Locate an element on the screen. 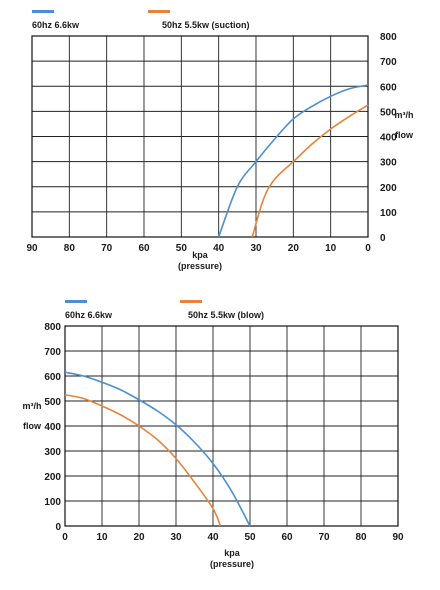 The width and height of the screenshot is (440, 590). legend-label-1: 50hz 5.5kw (suction) is located at coordinates (206, 25).